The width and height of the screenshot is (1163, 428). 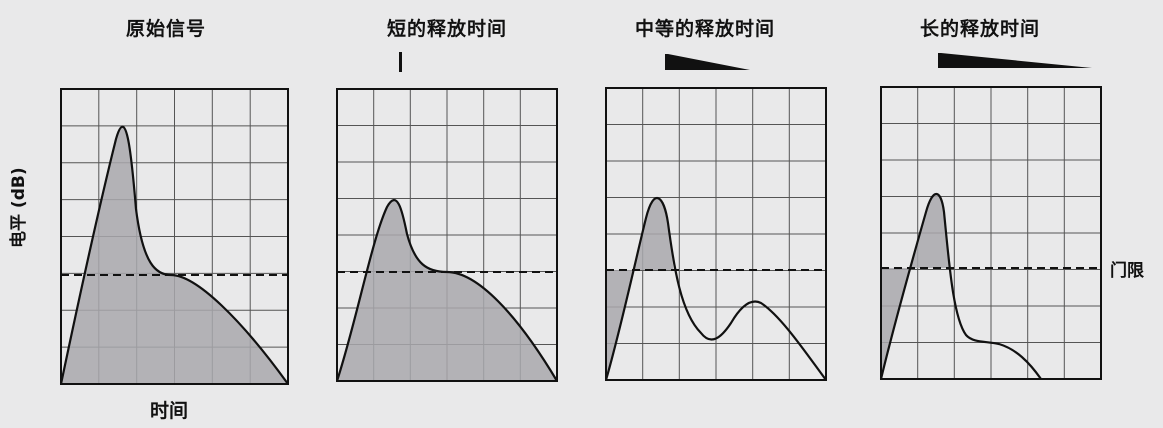 I want to click on panel-4-chart, so click(x=990, y=233).